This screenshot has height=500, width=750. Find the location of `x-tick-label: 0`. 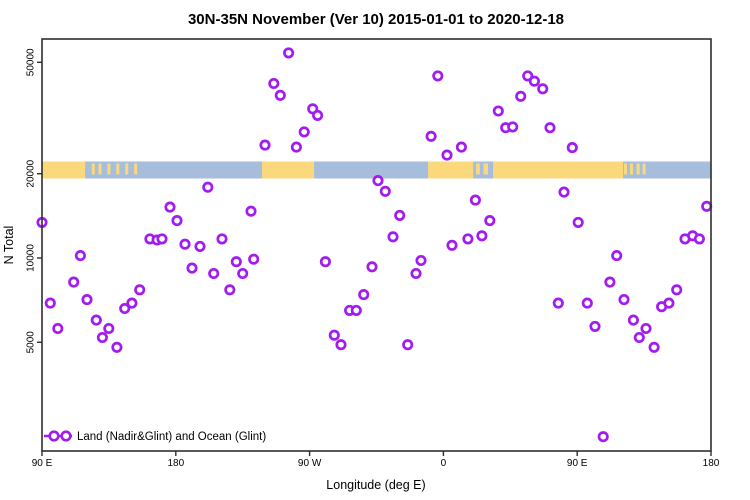

x-tick-label: 0 is located at coordinates (444, 463).